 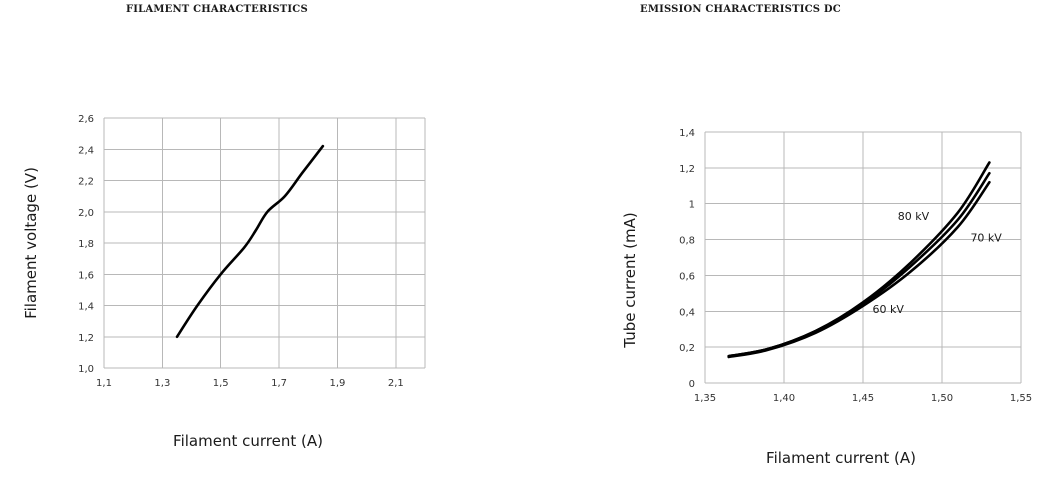 I want to click on series-line-80-kv, so click(x=859, y=259).